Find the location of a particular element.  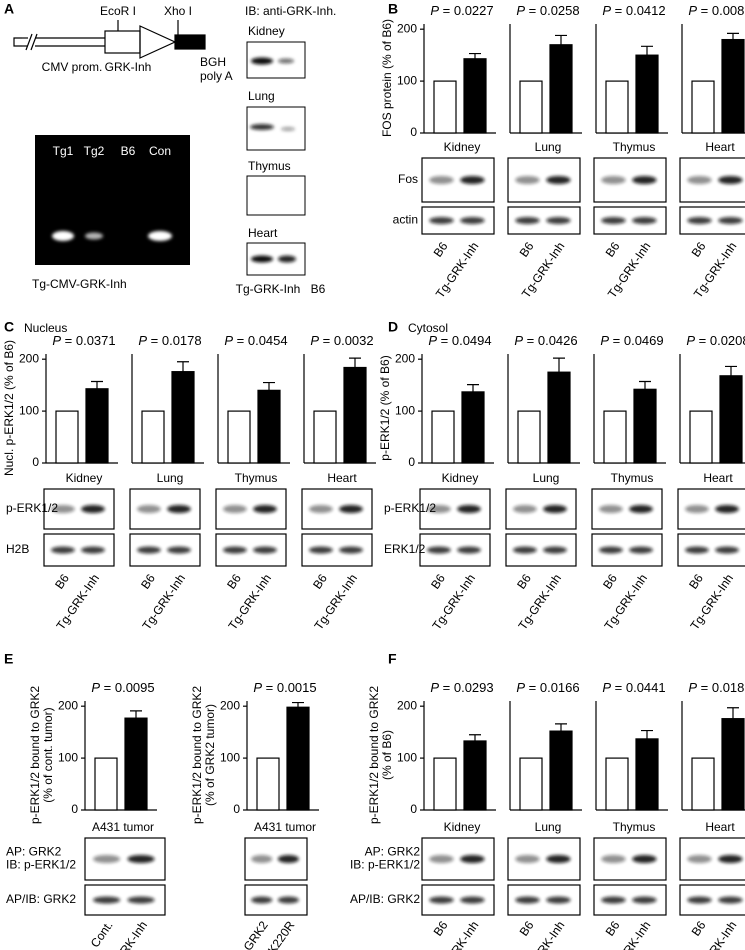

chart-title: P = 0.0441 is located at coordinates (633, 687).